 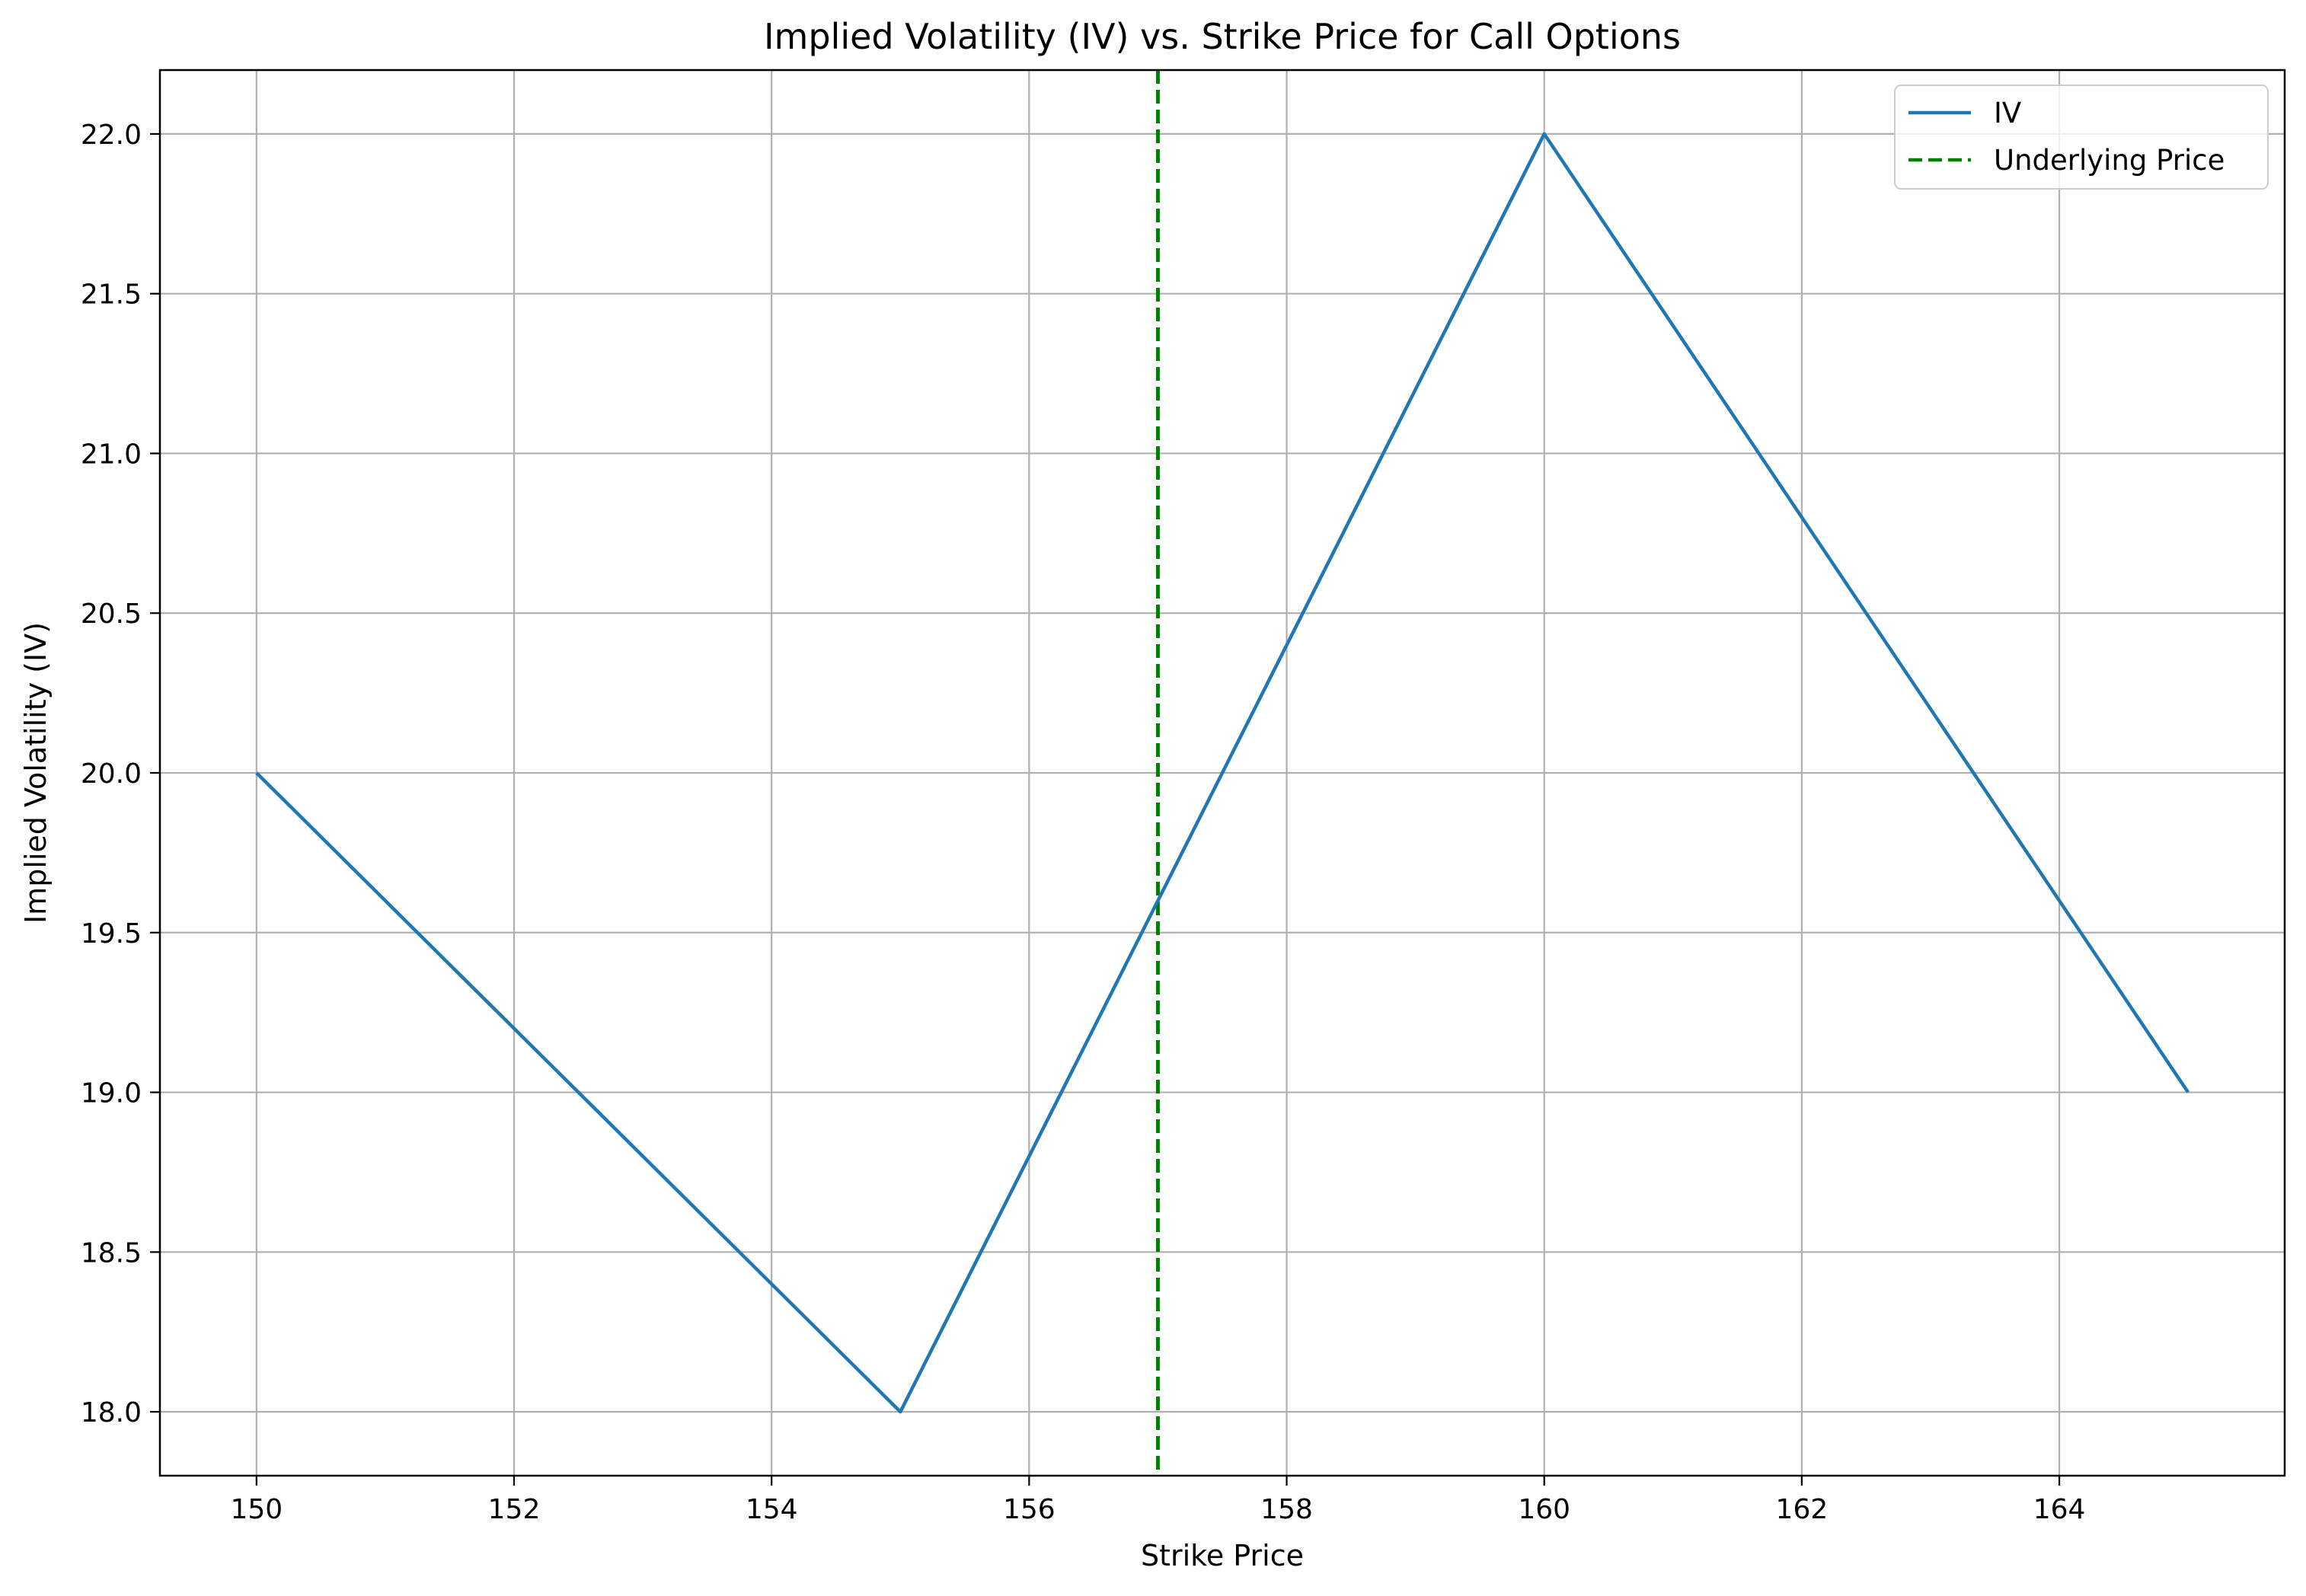 I want to click on legend-box, so click(x=2081, y=137).